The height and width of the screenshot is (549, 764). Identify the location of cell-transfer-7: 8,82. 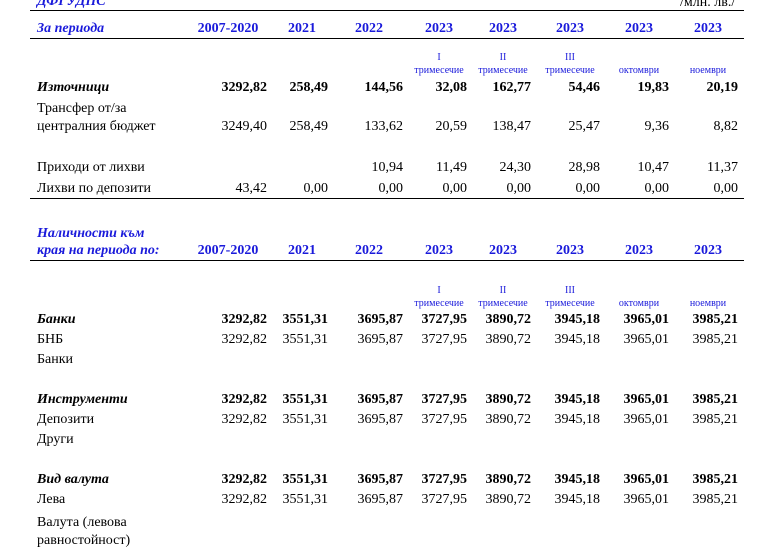
(726, 126).